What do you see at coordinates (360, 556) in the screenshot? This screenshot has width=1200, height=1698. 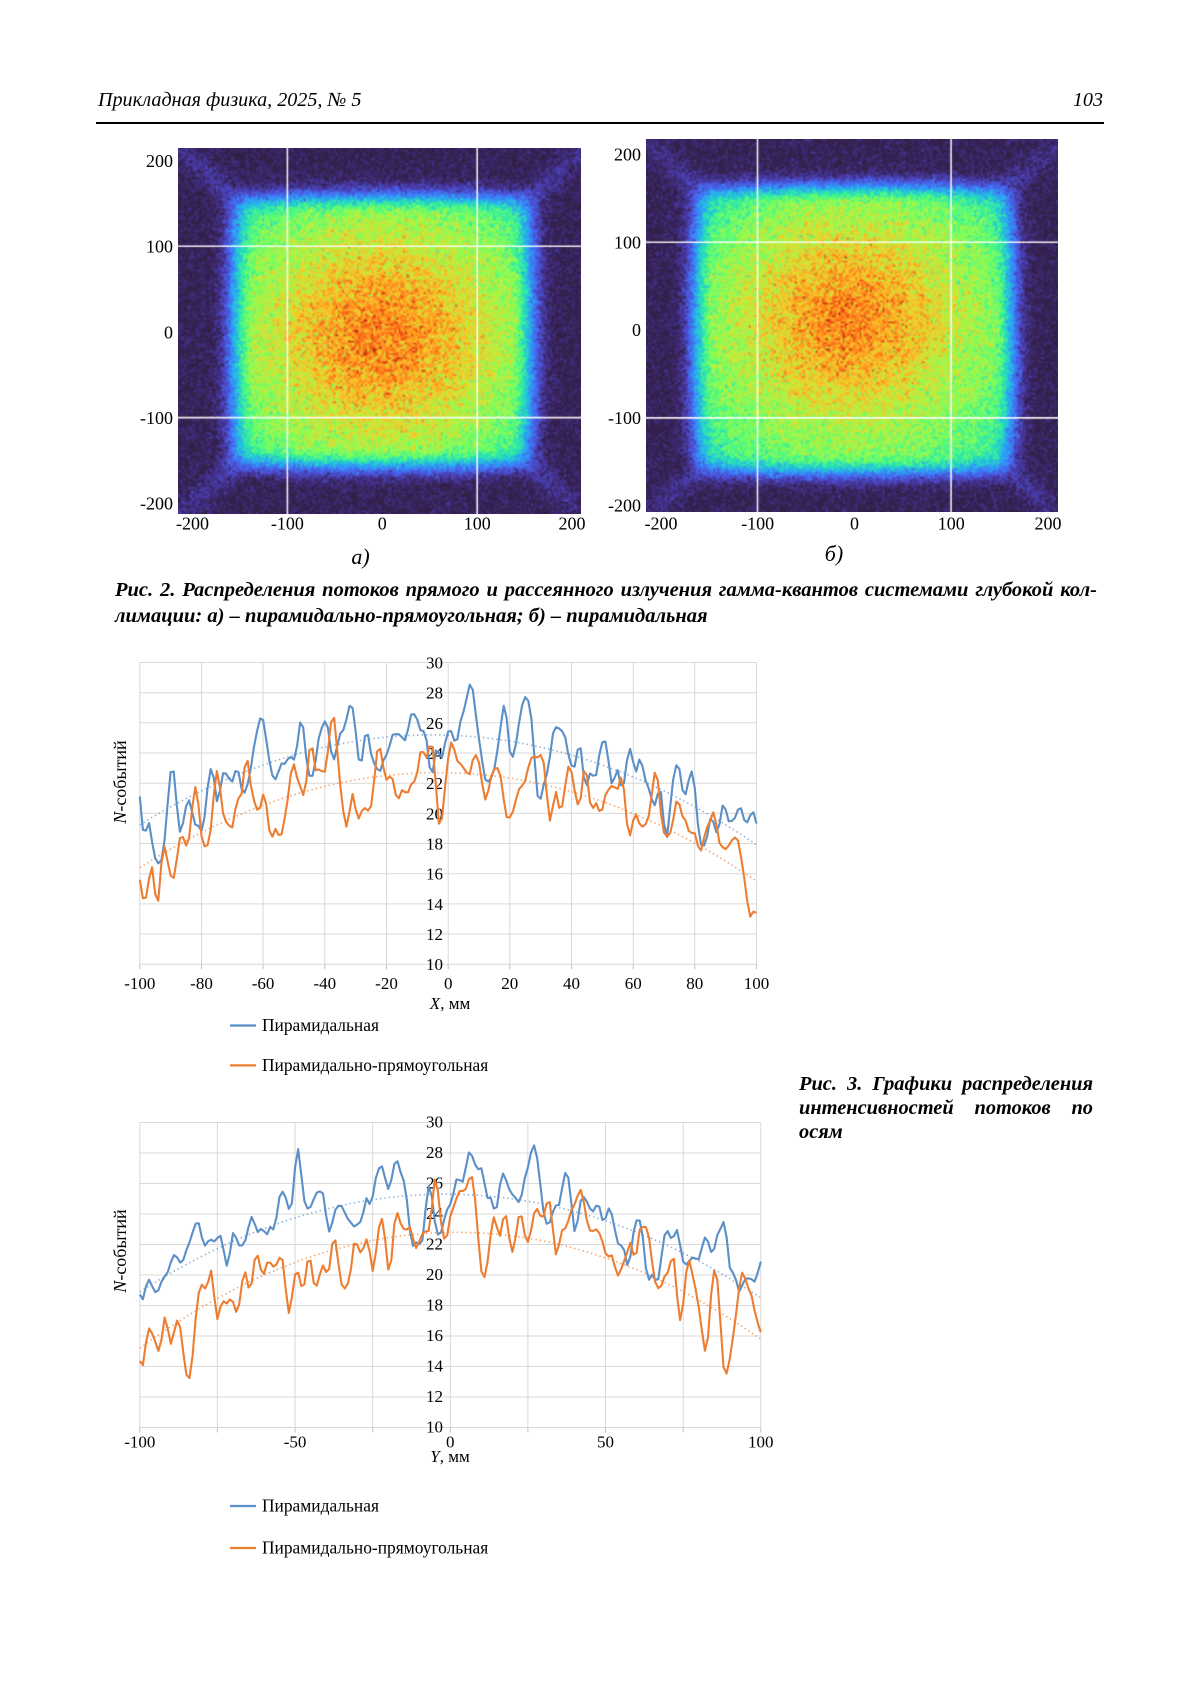 I see `svg-text: а)` at bounding box center [360, 556].